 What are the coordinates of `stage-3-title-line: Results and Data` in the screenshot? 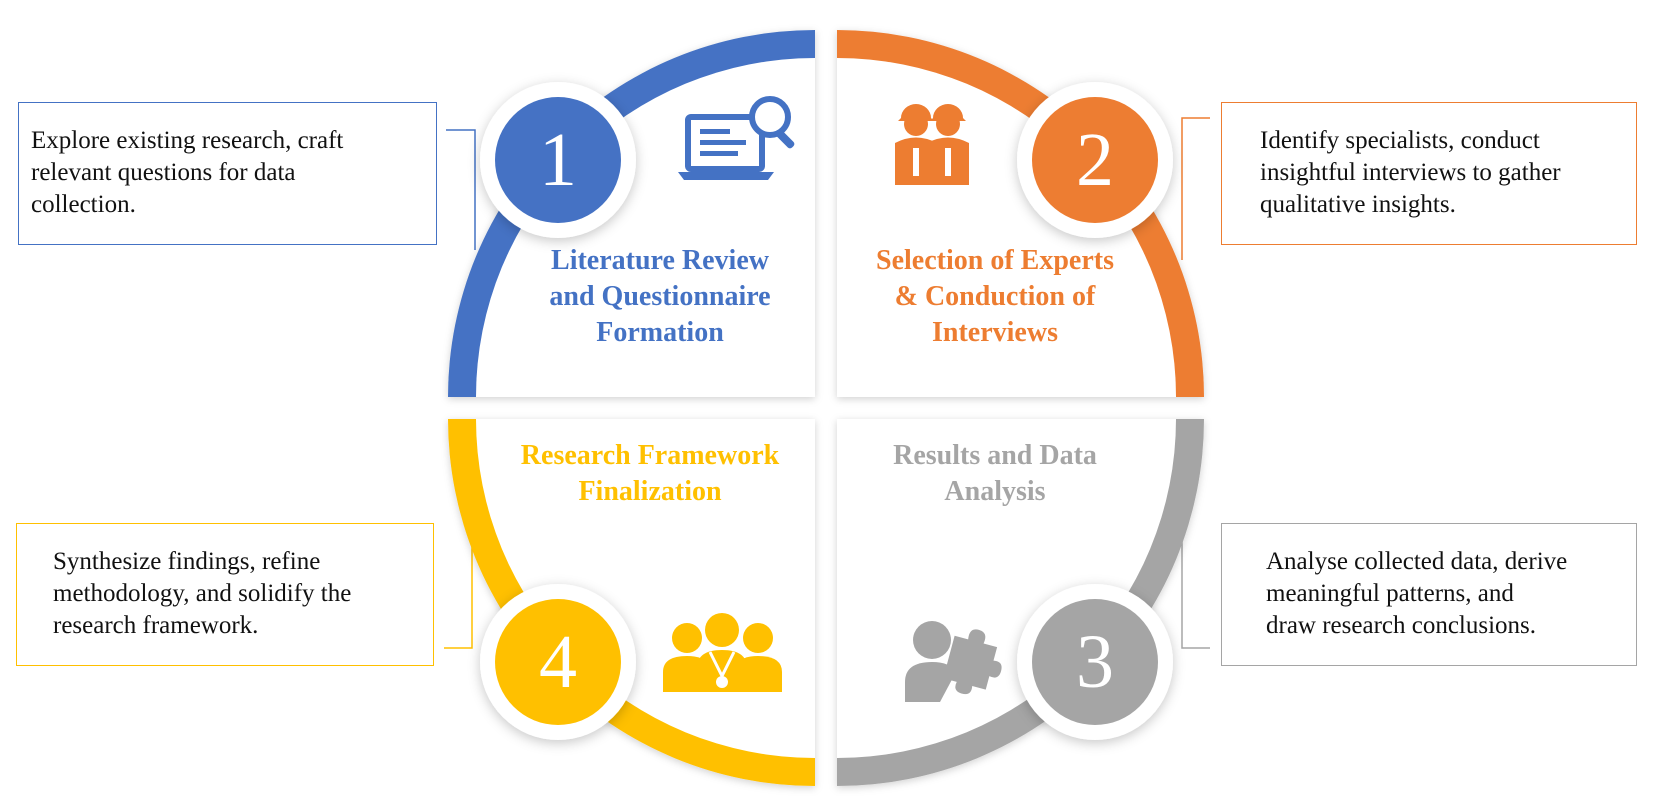 It's located at (995, 455).